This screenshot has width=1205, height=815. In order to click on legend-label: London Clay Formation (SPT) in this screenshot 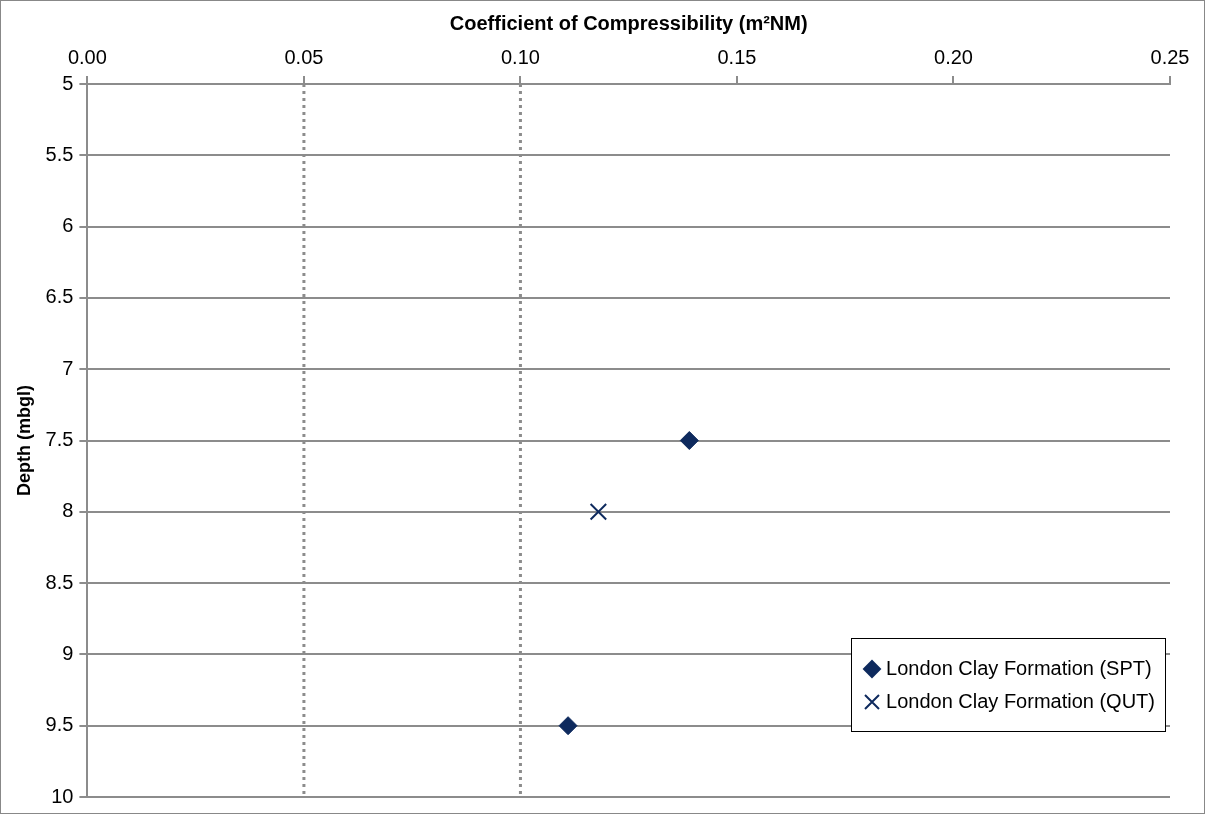, I will do `click(1019, 668)`.